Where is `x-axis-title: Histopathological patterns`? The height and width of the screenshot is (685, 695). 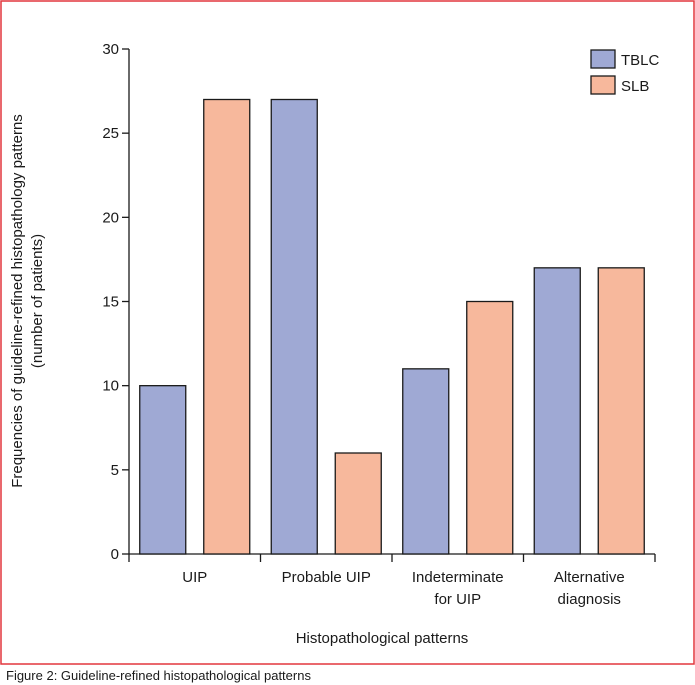
x-axis-title: Histopathological patterns is located at coordinates (382, 638).